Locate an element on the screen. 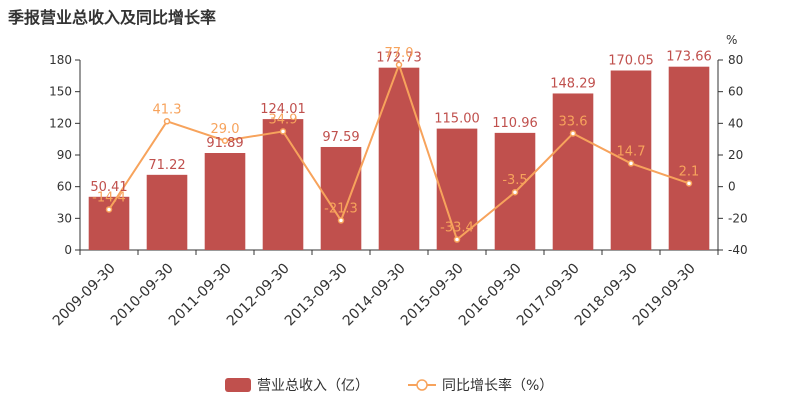 The width and height of the screenshot is (800, 400). bar-data-label: 50.41 is located at coordinates (108, 187).